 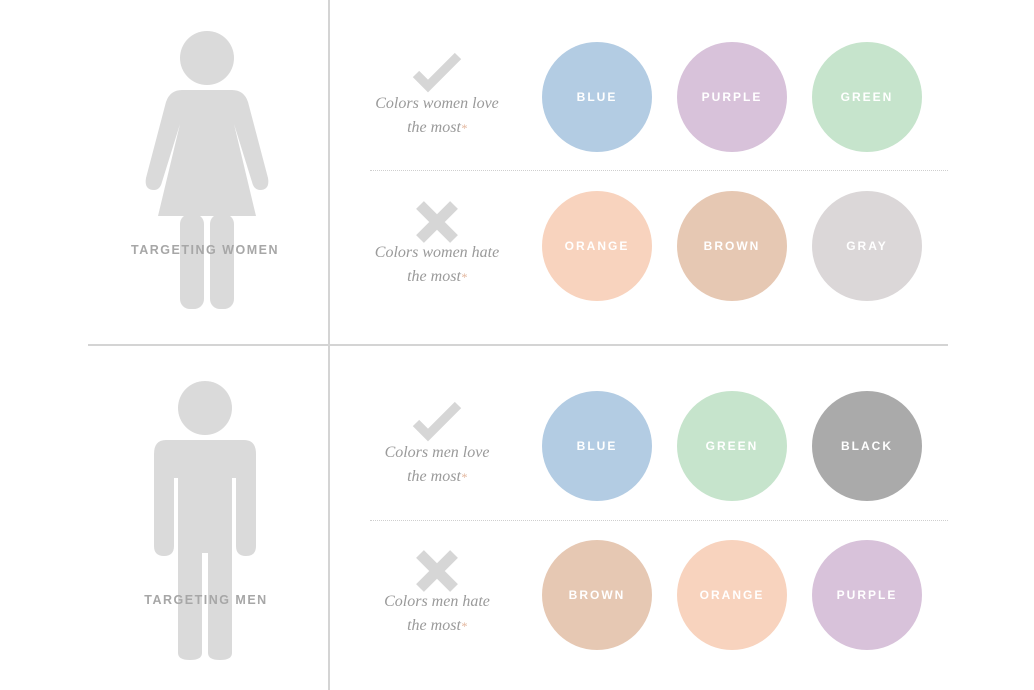 I want to click on caption-line-1: Colors women hate, so click(x=437, y=252).